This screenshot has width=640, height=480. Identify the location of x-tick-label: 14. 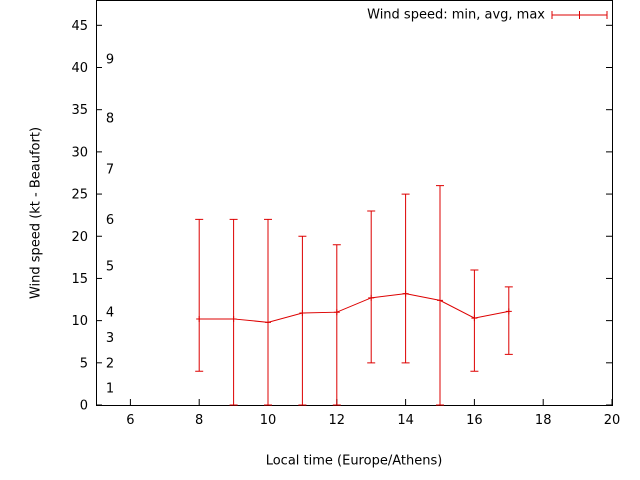
(405, 420).